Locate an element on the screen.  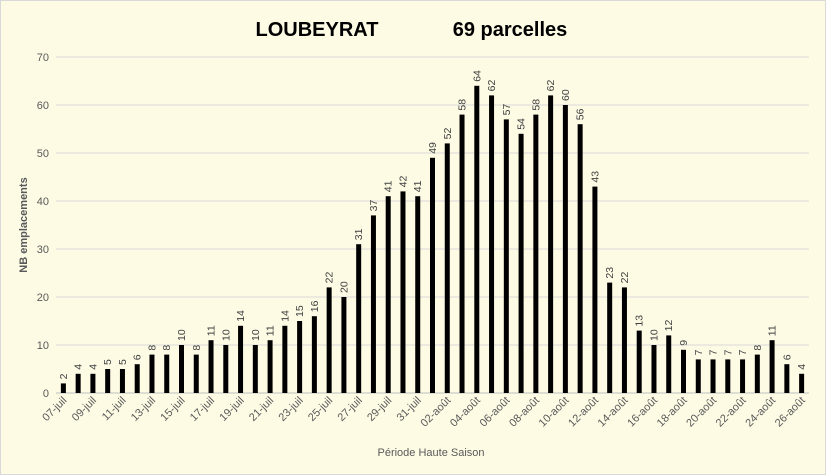
data-label: 2 is located at coordinates (64, 376).